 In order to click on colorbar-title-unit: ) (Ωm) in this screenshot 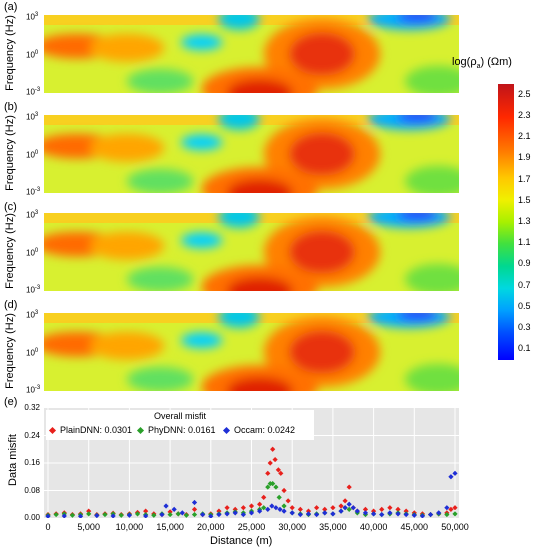, I will do `click(496, 62)`.